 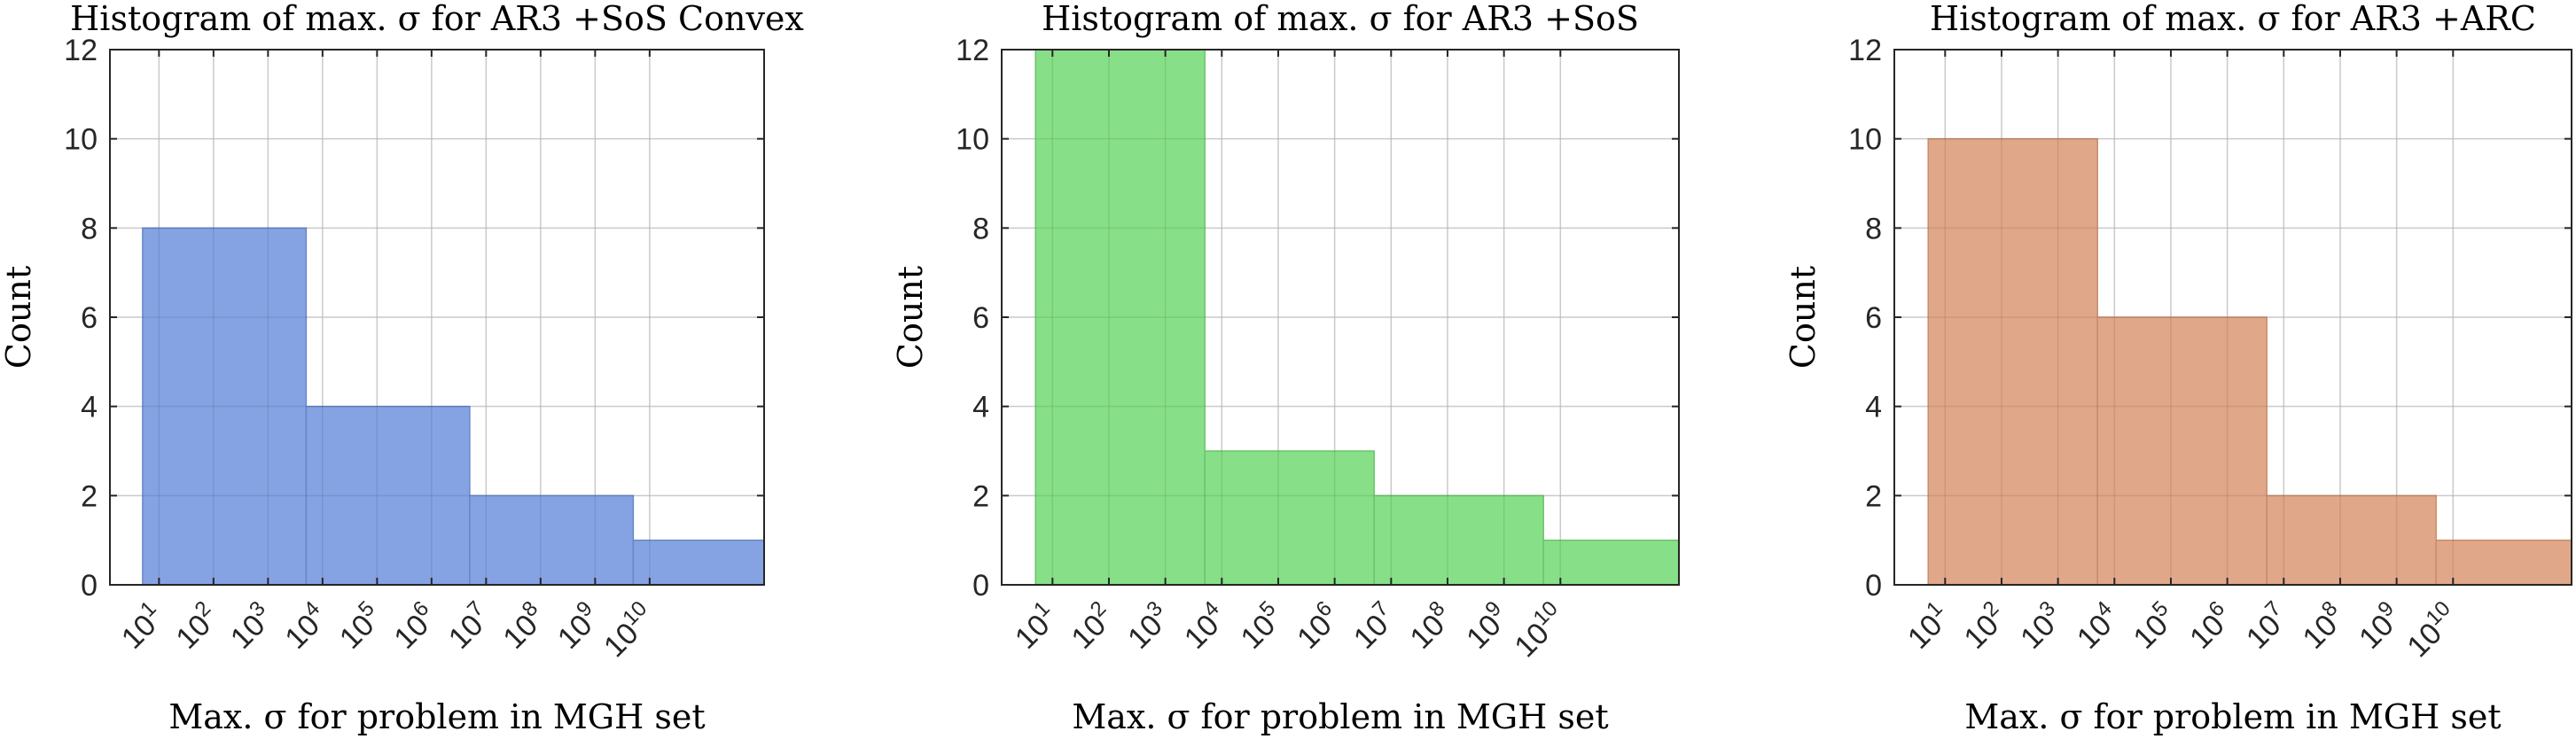 What do you see at coordinates (437, 19) in the screenshot?
I see `chart-title: Histogram of max. σ for AR3 +SoS Convex` at bounding box center [437, 19].